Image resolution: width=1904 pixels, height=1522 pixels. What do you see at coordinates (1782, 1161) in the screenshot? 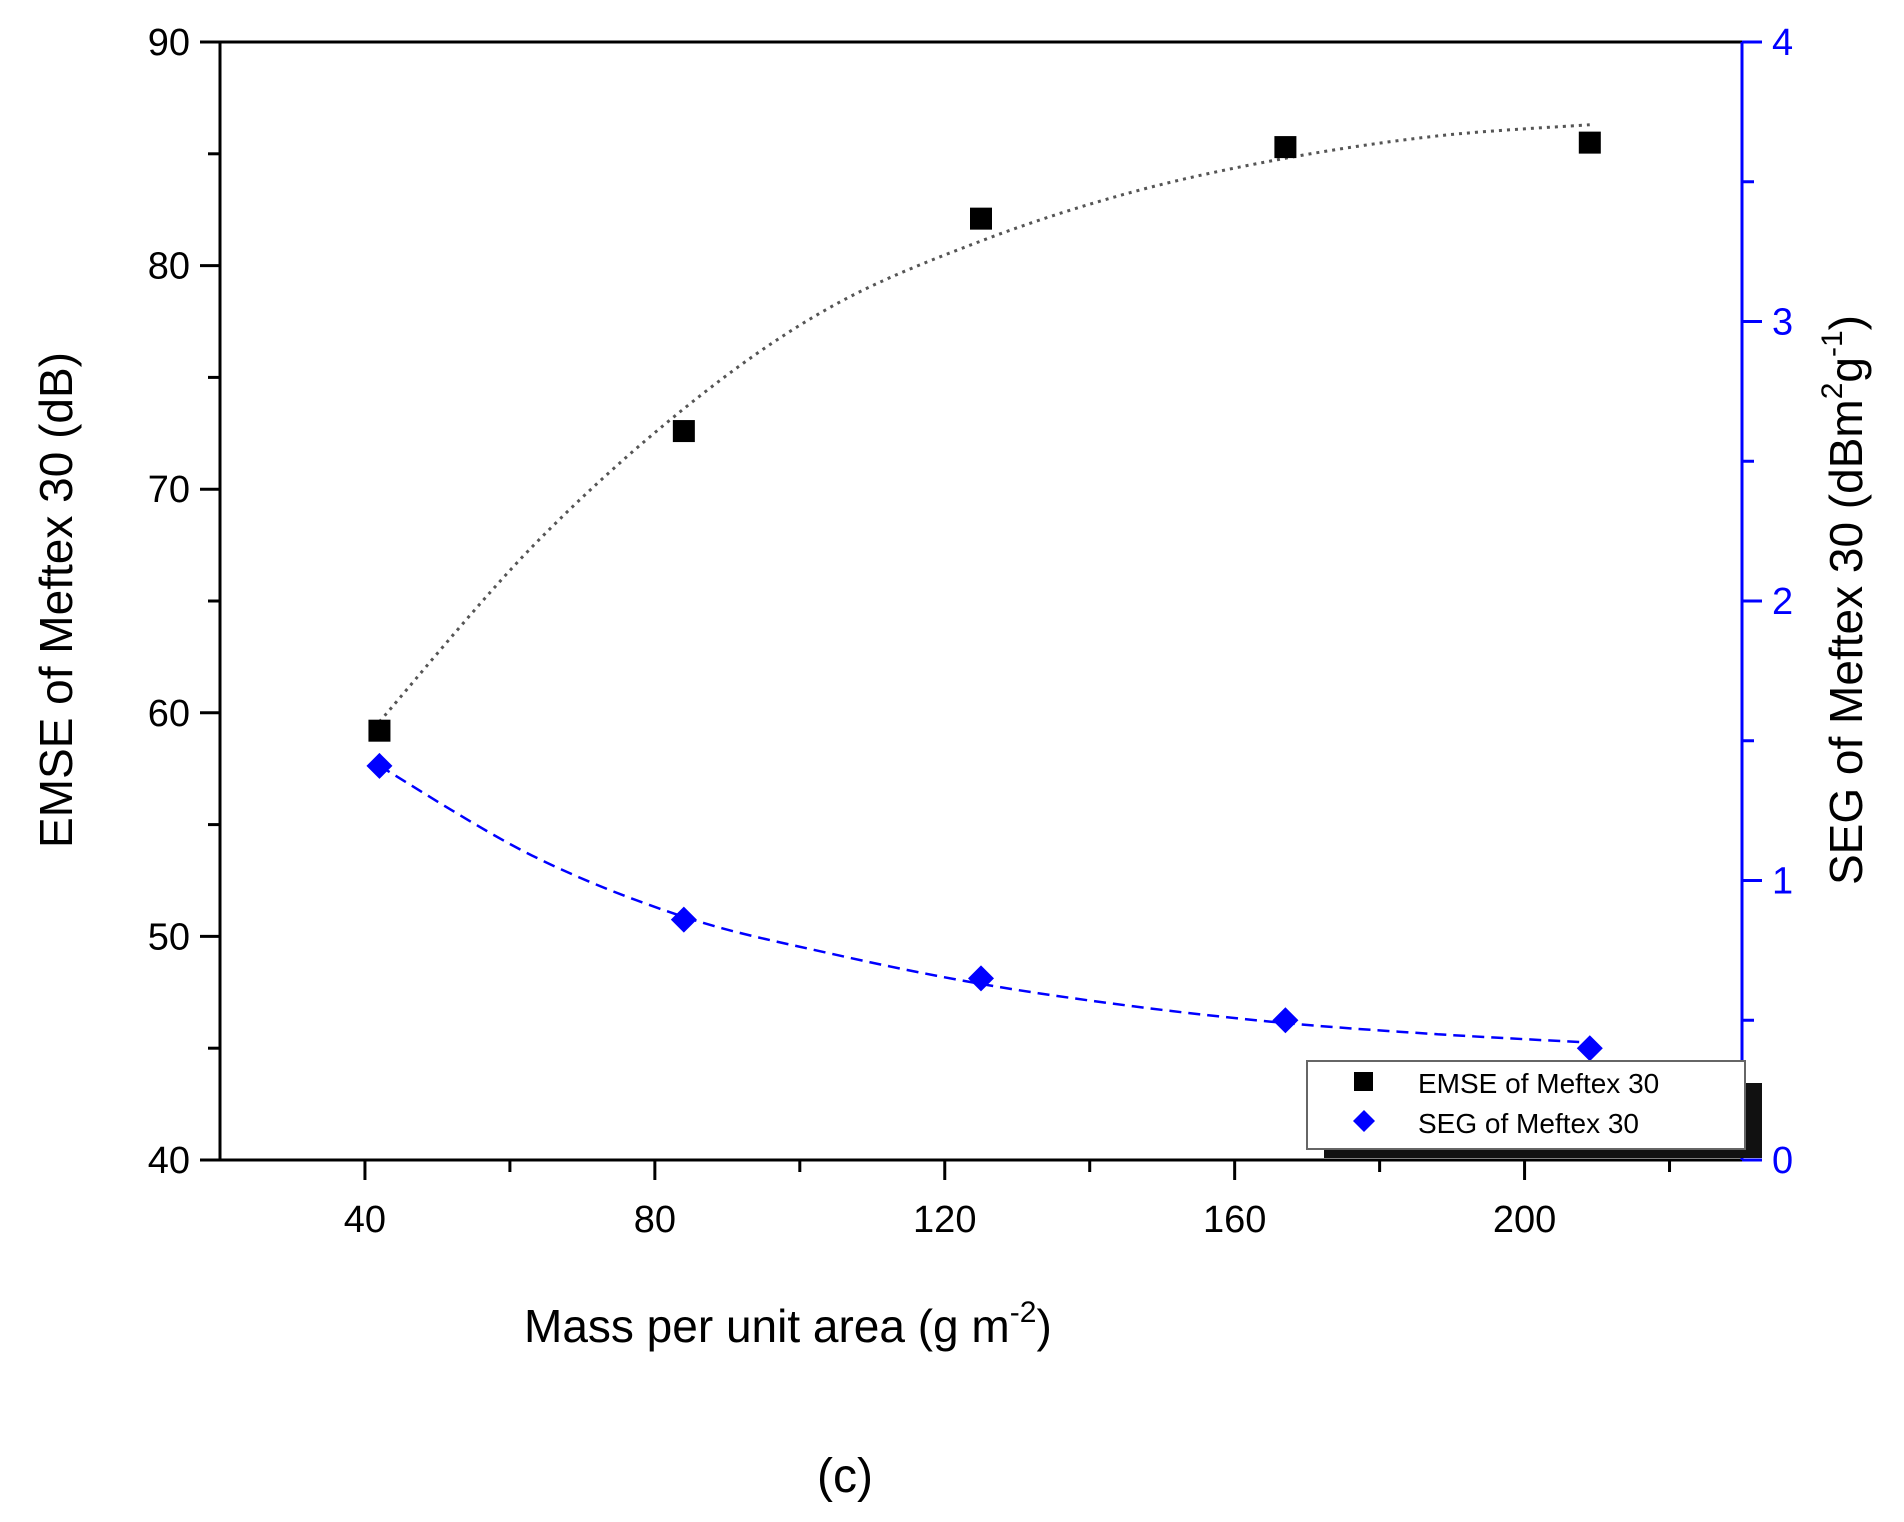
I see `y-right-tick-label: 0` at bounding box center [1782, 1161].